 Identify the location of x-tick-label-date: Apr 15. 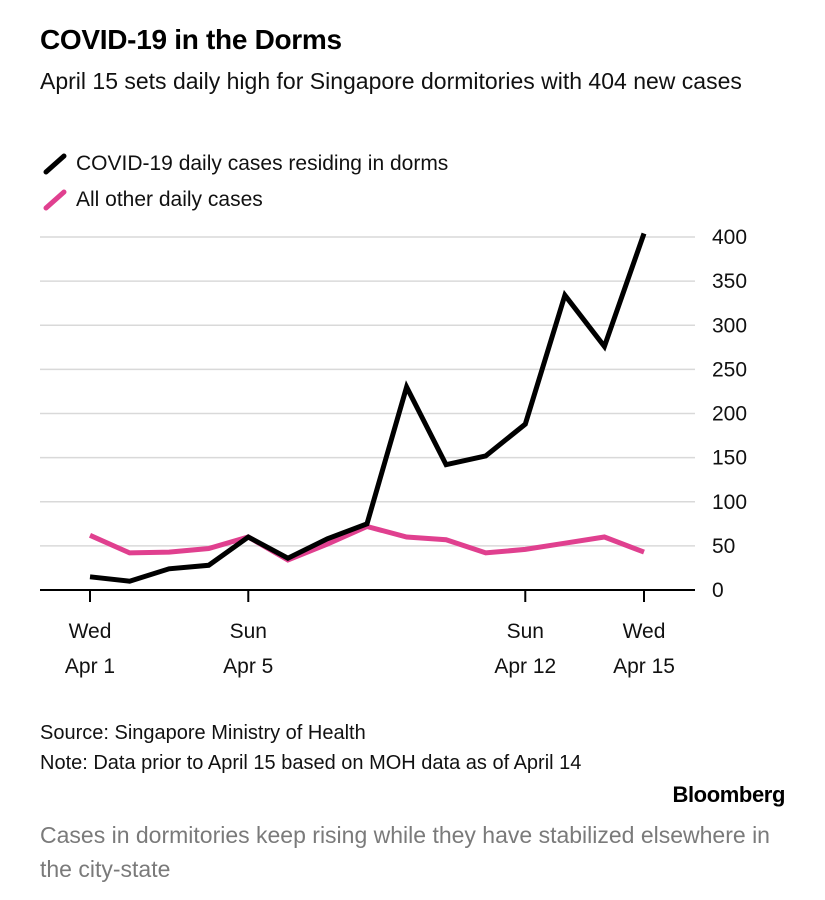
(644, 666).